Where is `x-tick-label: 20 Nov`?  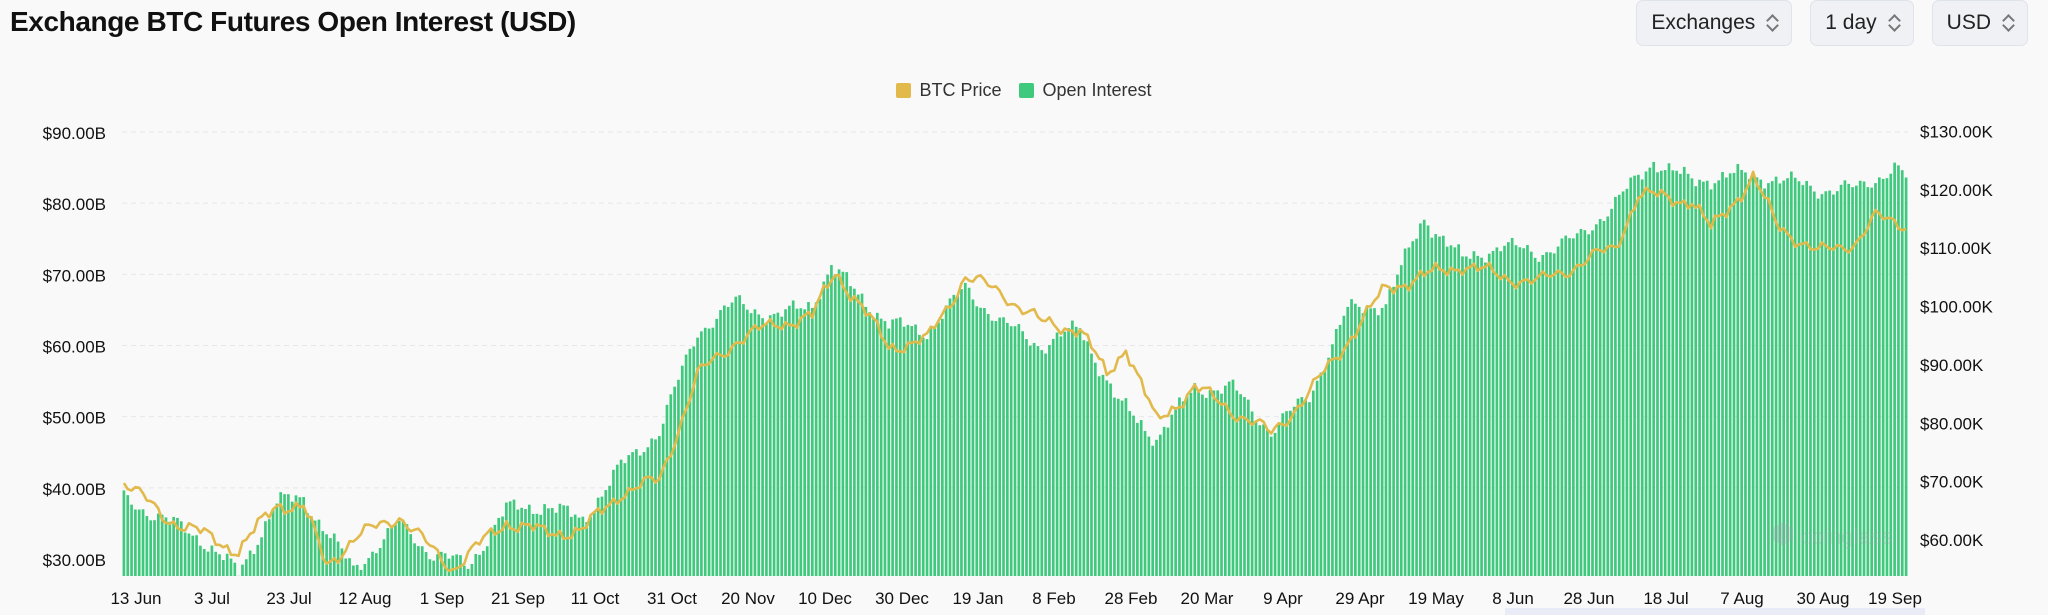 x-tick-label: 20 Nov is located at coordinates (748, 598).